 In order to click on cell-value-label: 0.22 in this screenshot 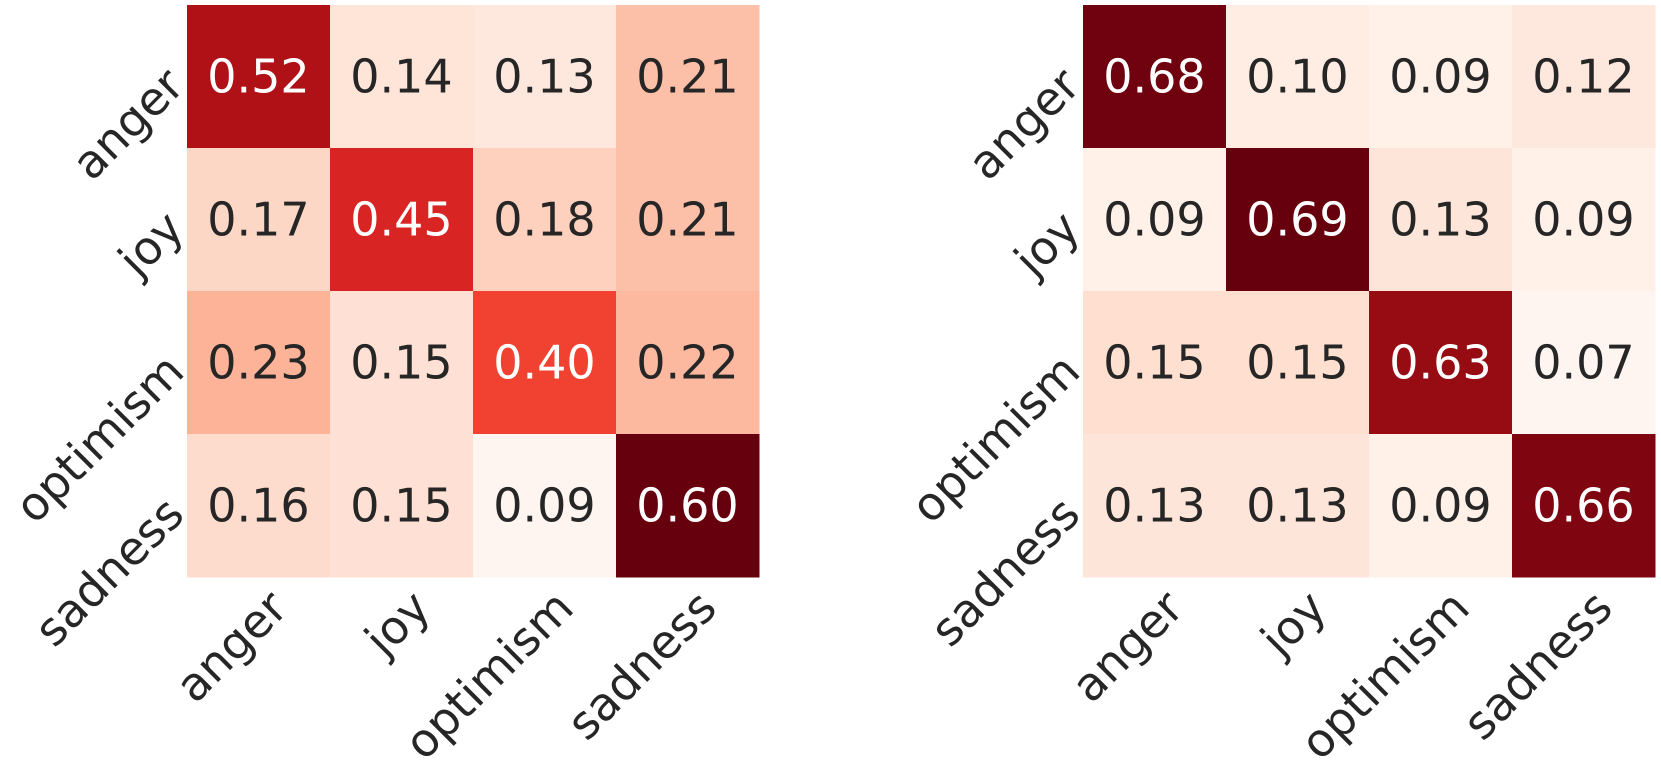, I will do `click(687, 363)`.